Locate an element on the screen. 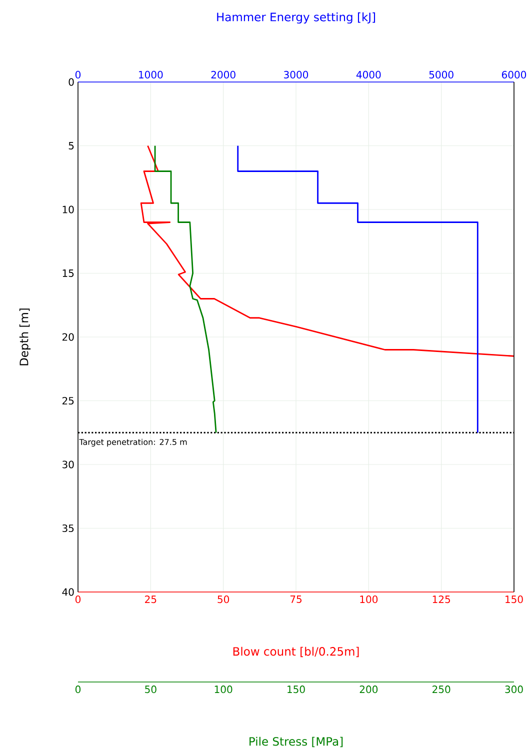  y-tick-label: 10 is located at coordinates (68, 210).